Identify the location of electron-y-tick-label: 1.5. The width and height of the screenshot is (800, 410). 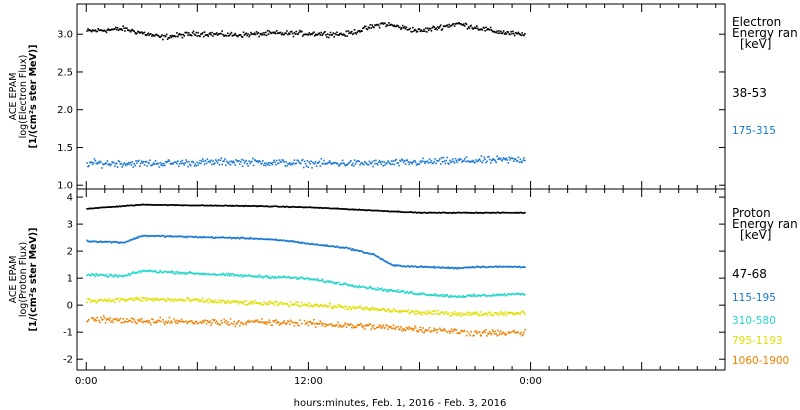
(65, 148).